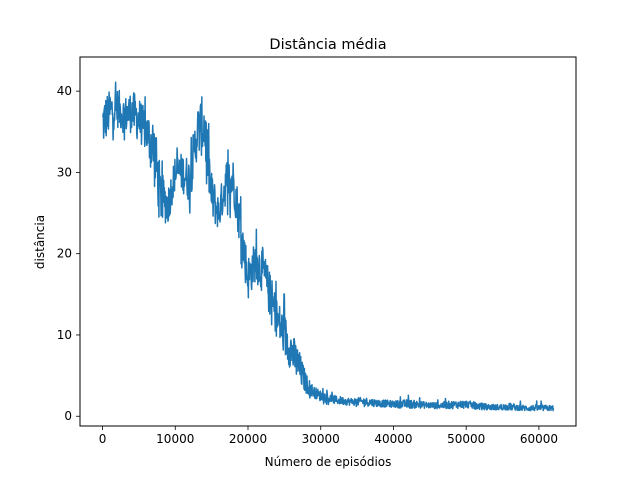 This screenshot has width=640, height=478. What do you see at coordinates (175, 439) in the screenshot?
I see `x-tick-label: 10000` at bounding box center [175, 439].